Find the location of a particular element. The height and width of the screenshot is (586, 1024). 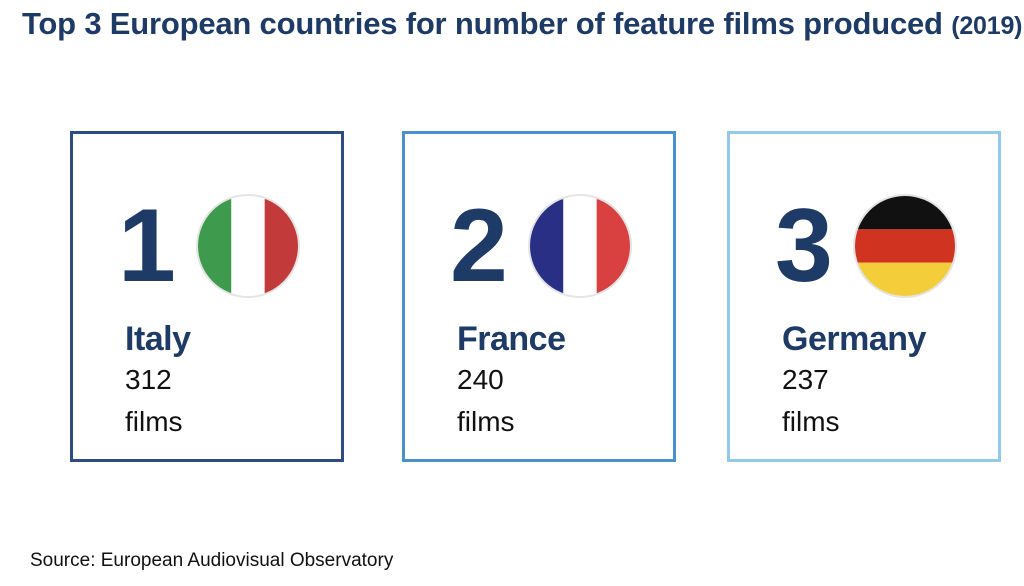

country-name: Italy is located at coordinates (158, 339).